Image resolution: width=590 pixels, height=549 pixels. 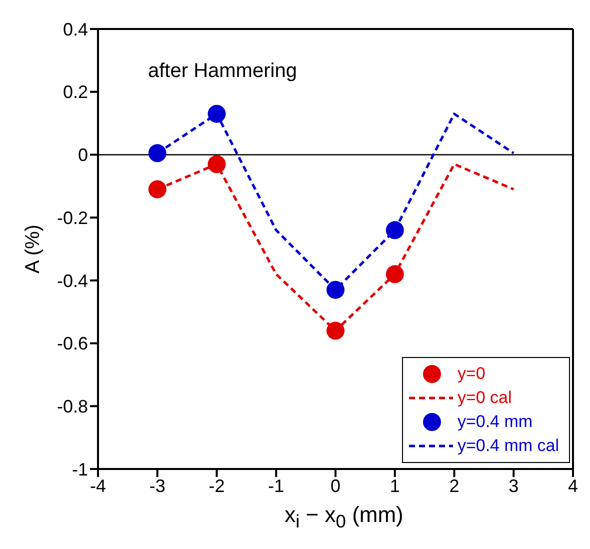 I want to click on y-tick-label: -0.2, so click(x=72, y=218).